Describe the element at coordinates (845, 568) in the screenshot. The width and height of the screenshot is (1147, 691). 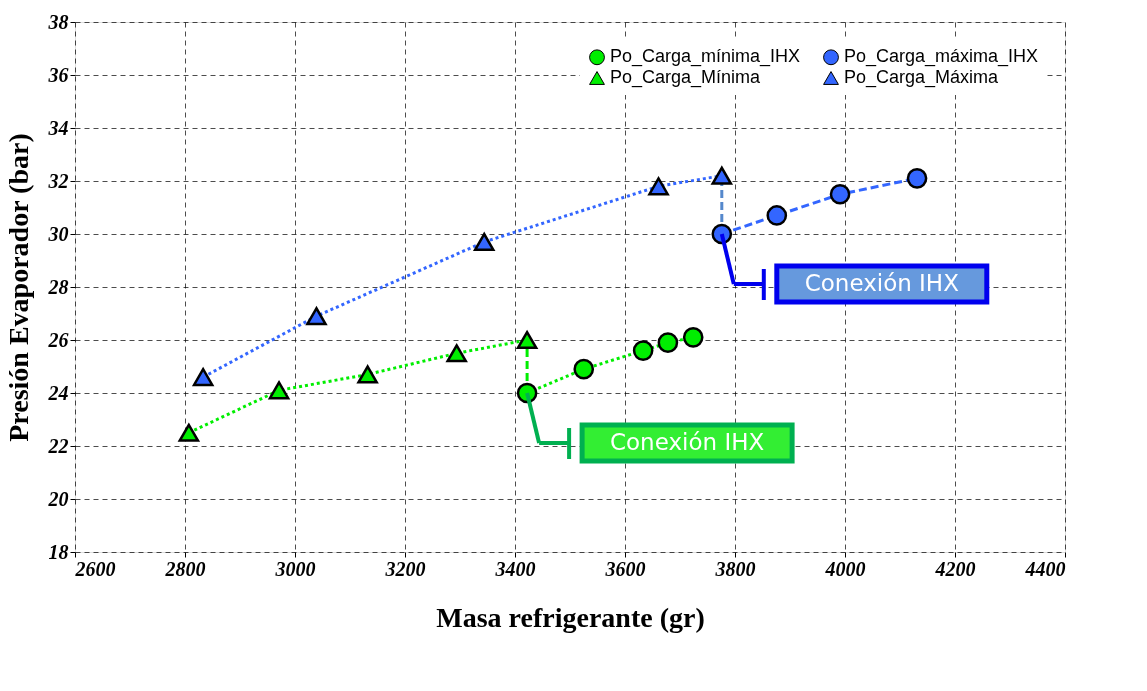
I see `x-tick-label: 4000` at that location.